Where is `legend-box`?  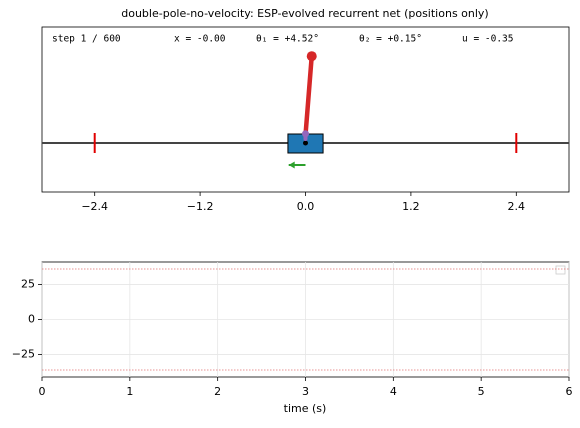 legend-box is located at coordinates (560, 270).